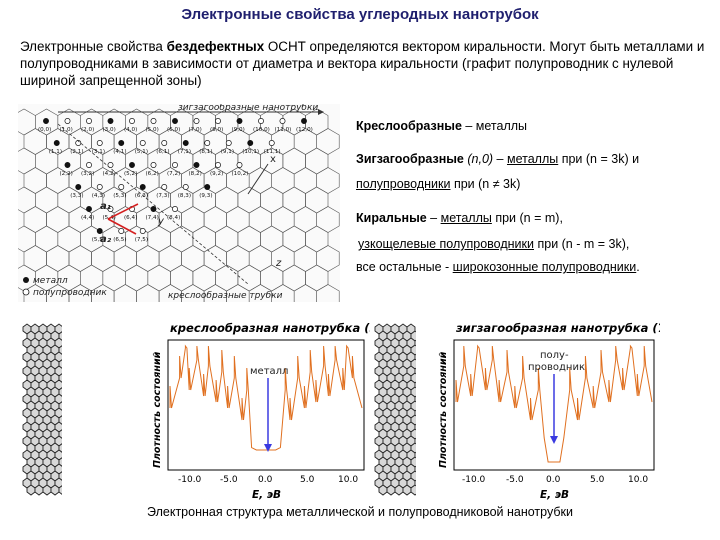 This screenshot has height=540, width=720. Describe the element at coordinates (141, 152) in the screenshot. I see `lattice-index-label: (5,1)` at that location.